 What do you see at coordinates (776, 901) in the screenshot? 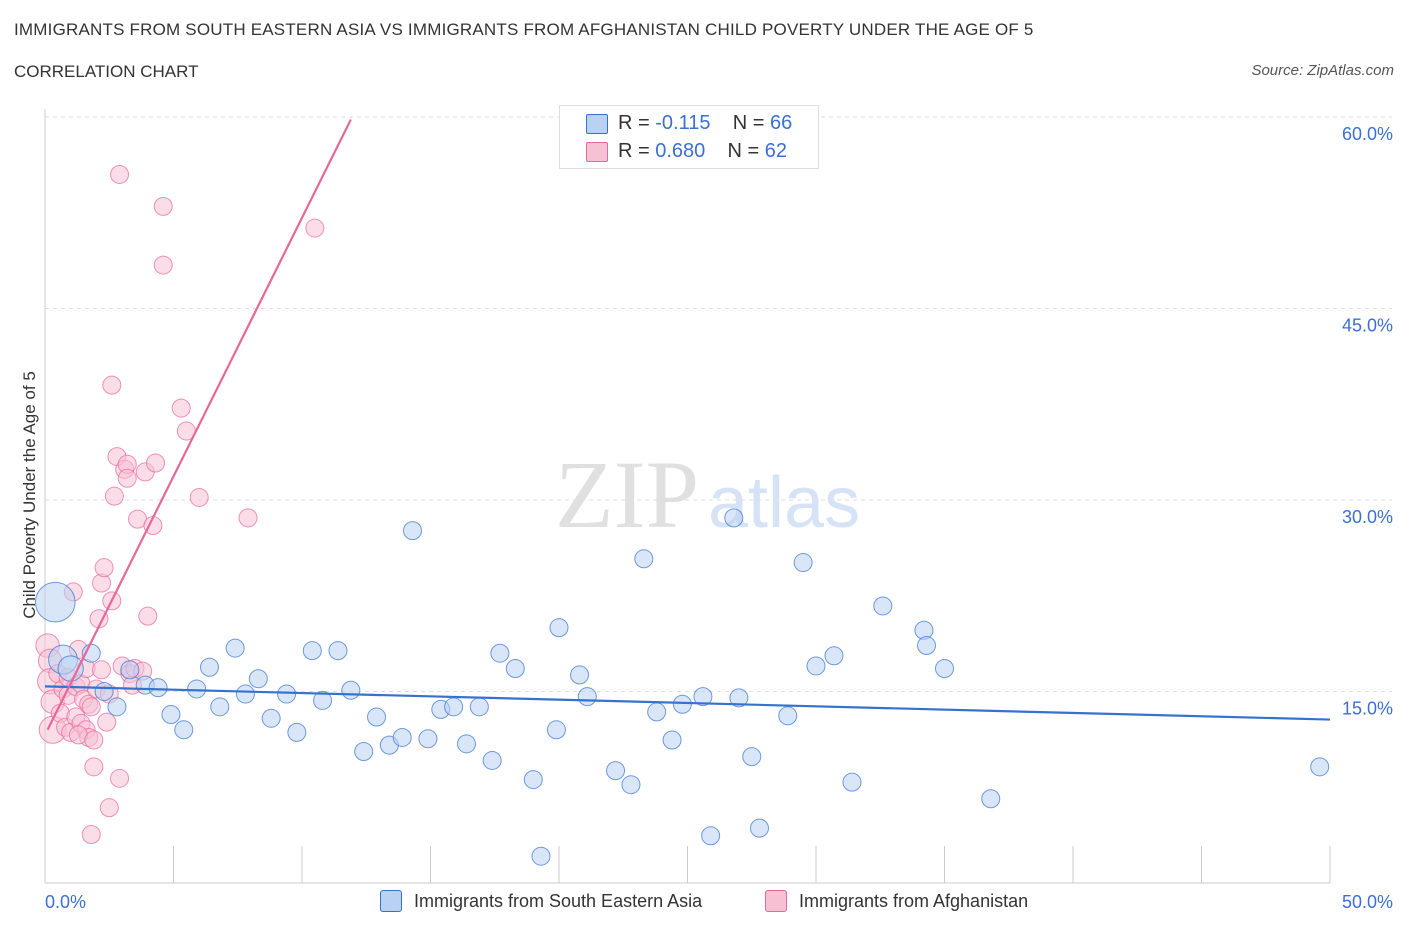
I see `bottom-legend-swatch-pink` at bounding box center [776, 901].